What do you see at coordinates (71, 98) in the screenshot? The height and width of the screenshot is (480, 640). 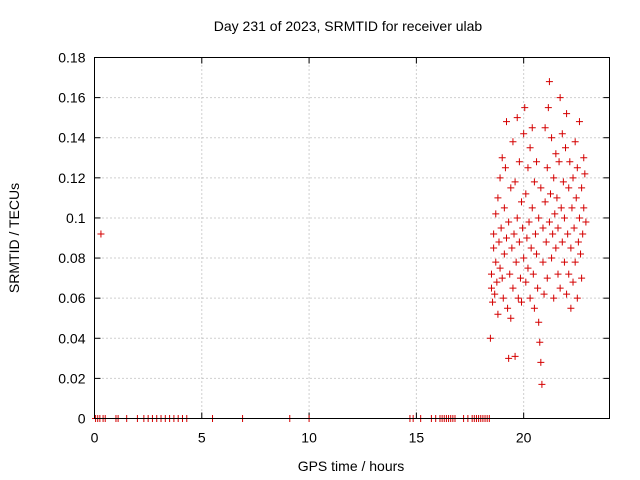 I see `y-tick-label: 0.16` at bounding box center [71, 98].